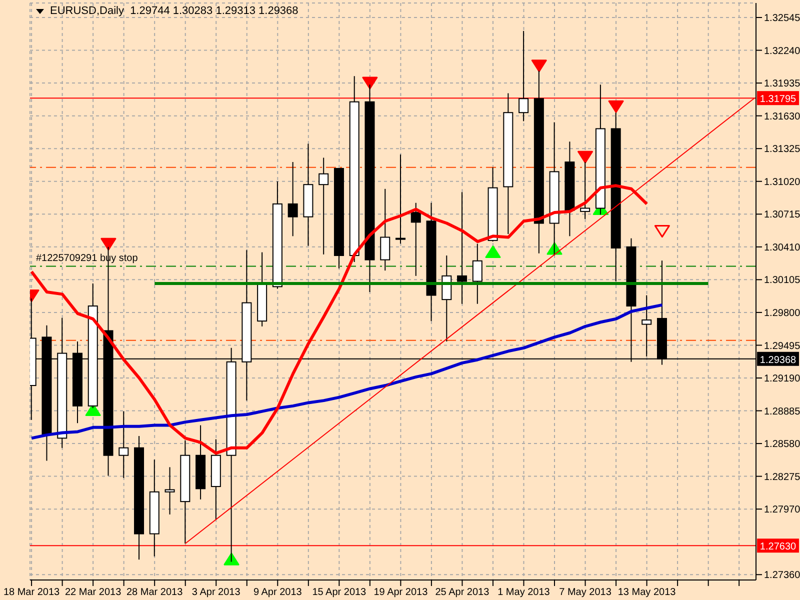 Image resolution: width=800 pixels, height=600 pixels. Describe the element at coordinates (782, 182) in the screenshot. I see `y-tick-label: 1.31020` at that location.